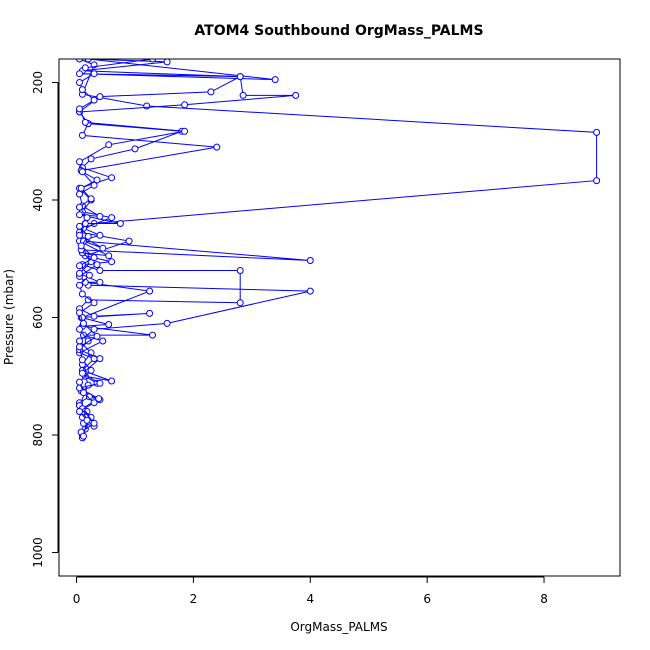  Describe the element at coordinates (9, 317) in the screenshot. I see `y-axis-label: Pressure (mbar)` at that location.